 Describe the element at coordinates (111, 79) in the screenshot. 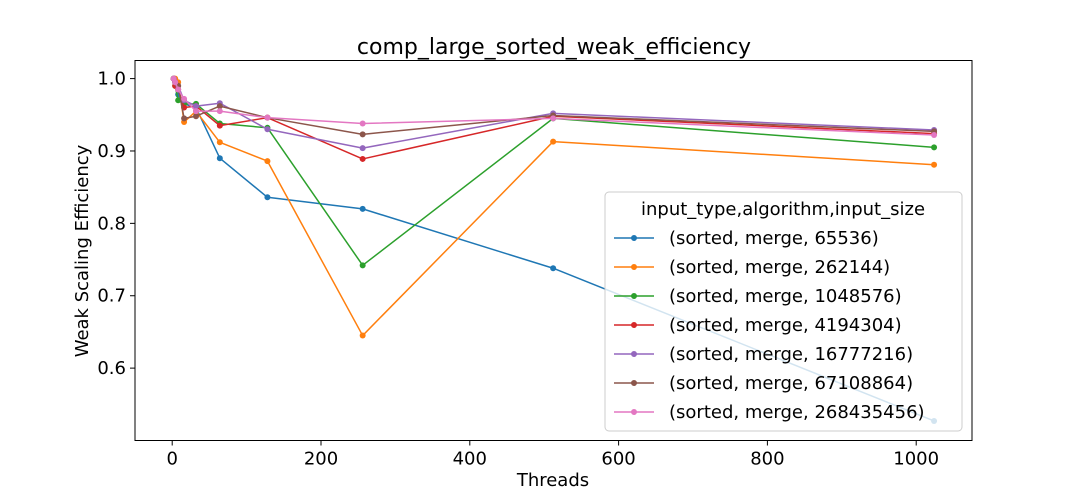

I see `y-tick-label: 1.0` at that location.